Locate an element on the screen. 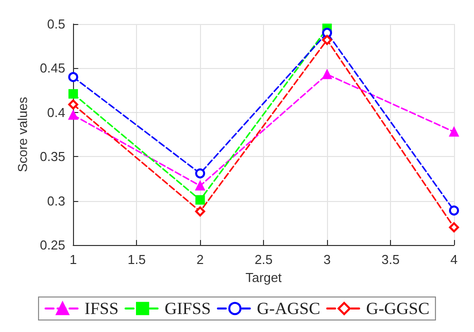 This screenshot has width=474, height=332. y-tick-label: 0.25 is located at coordinates (53, 245).